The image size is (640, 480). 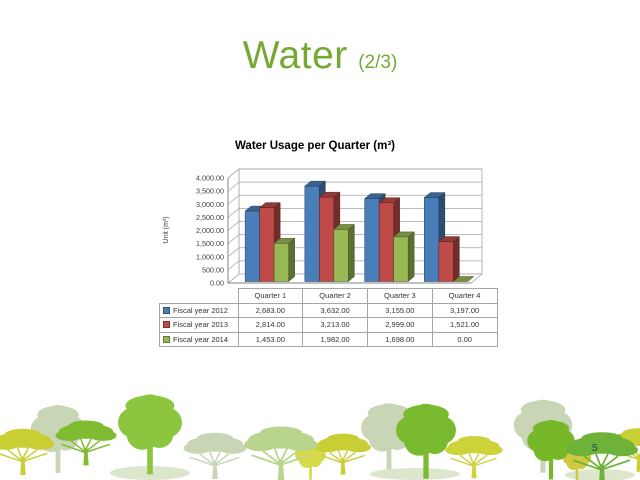 What do you see at coordinates (344, 253) in the screenshot?
I see `bar-Fiscal-year-2014-q2` at bounding box center [344, 253].